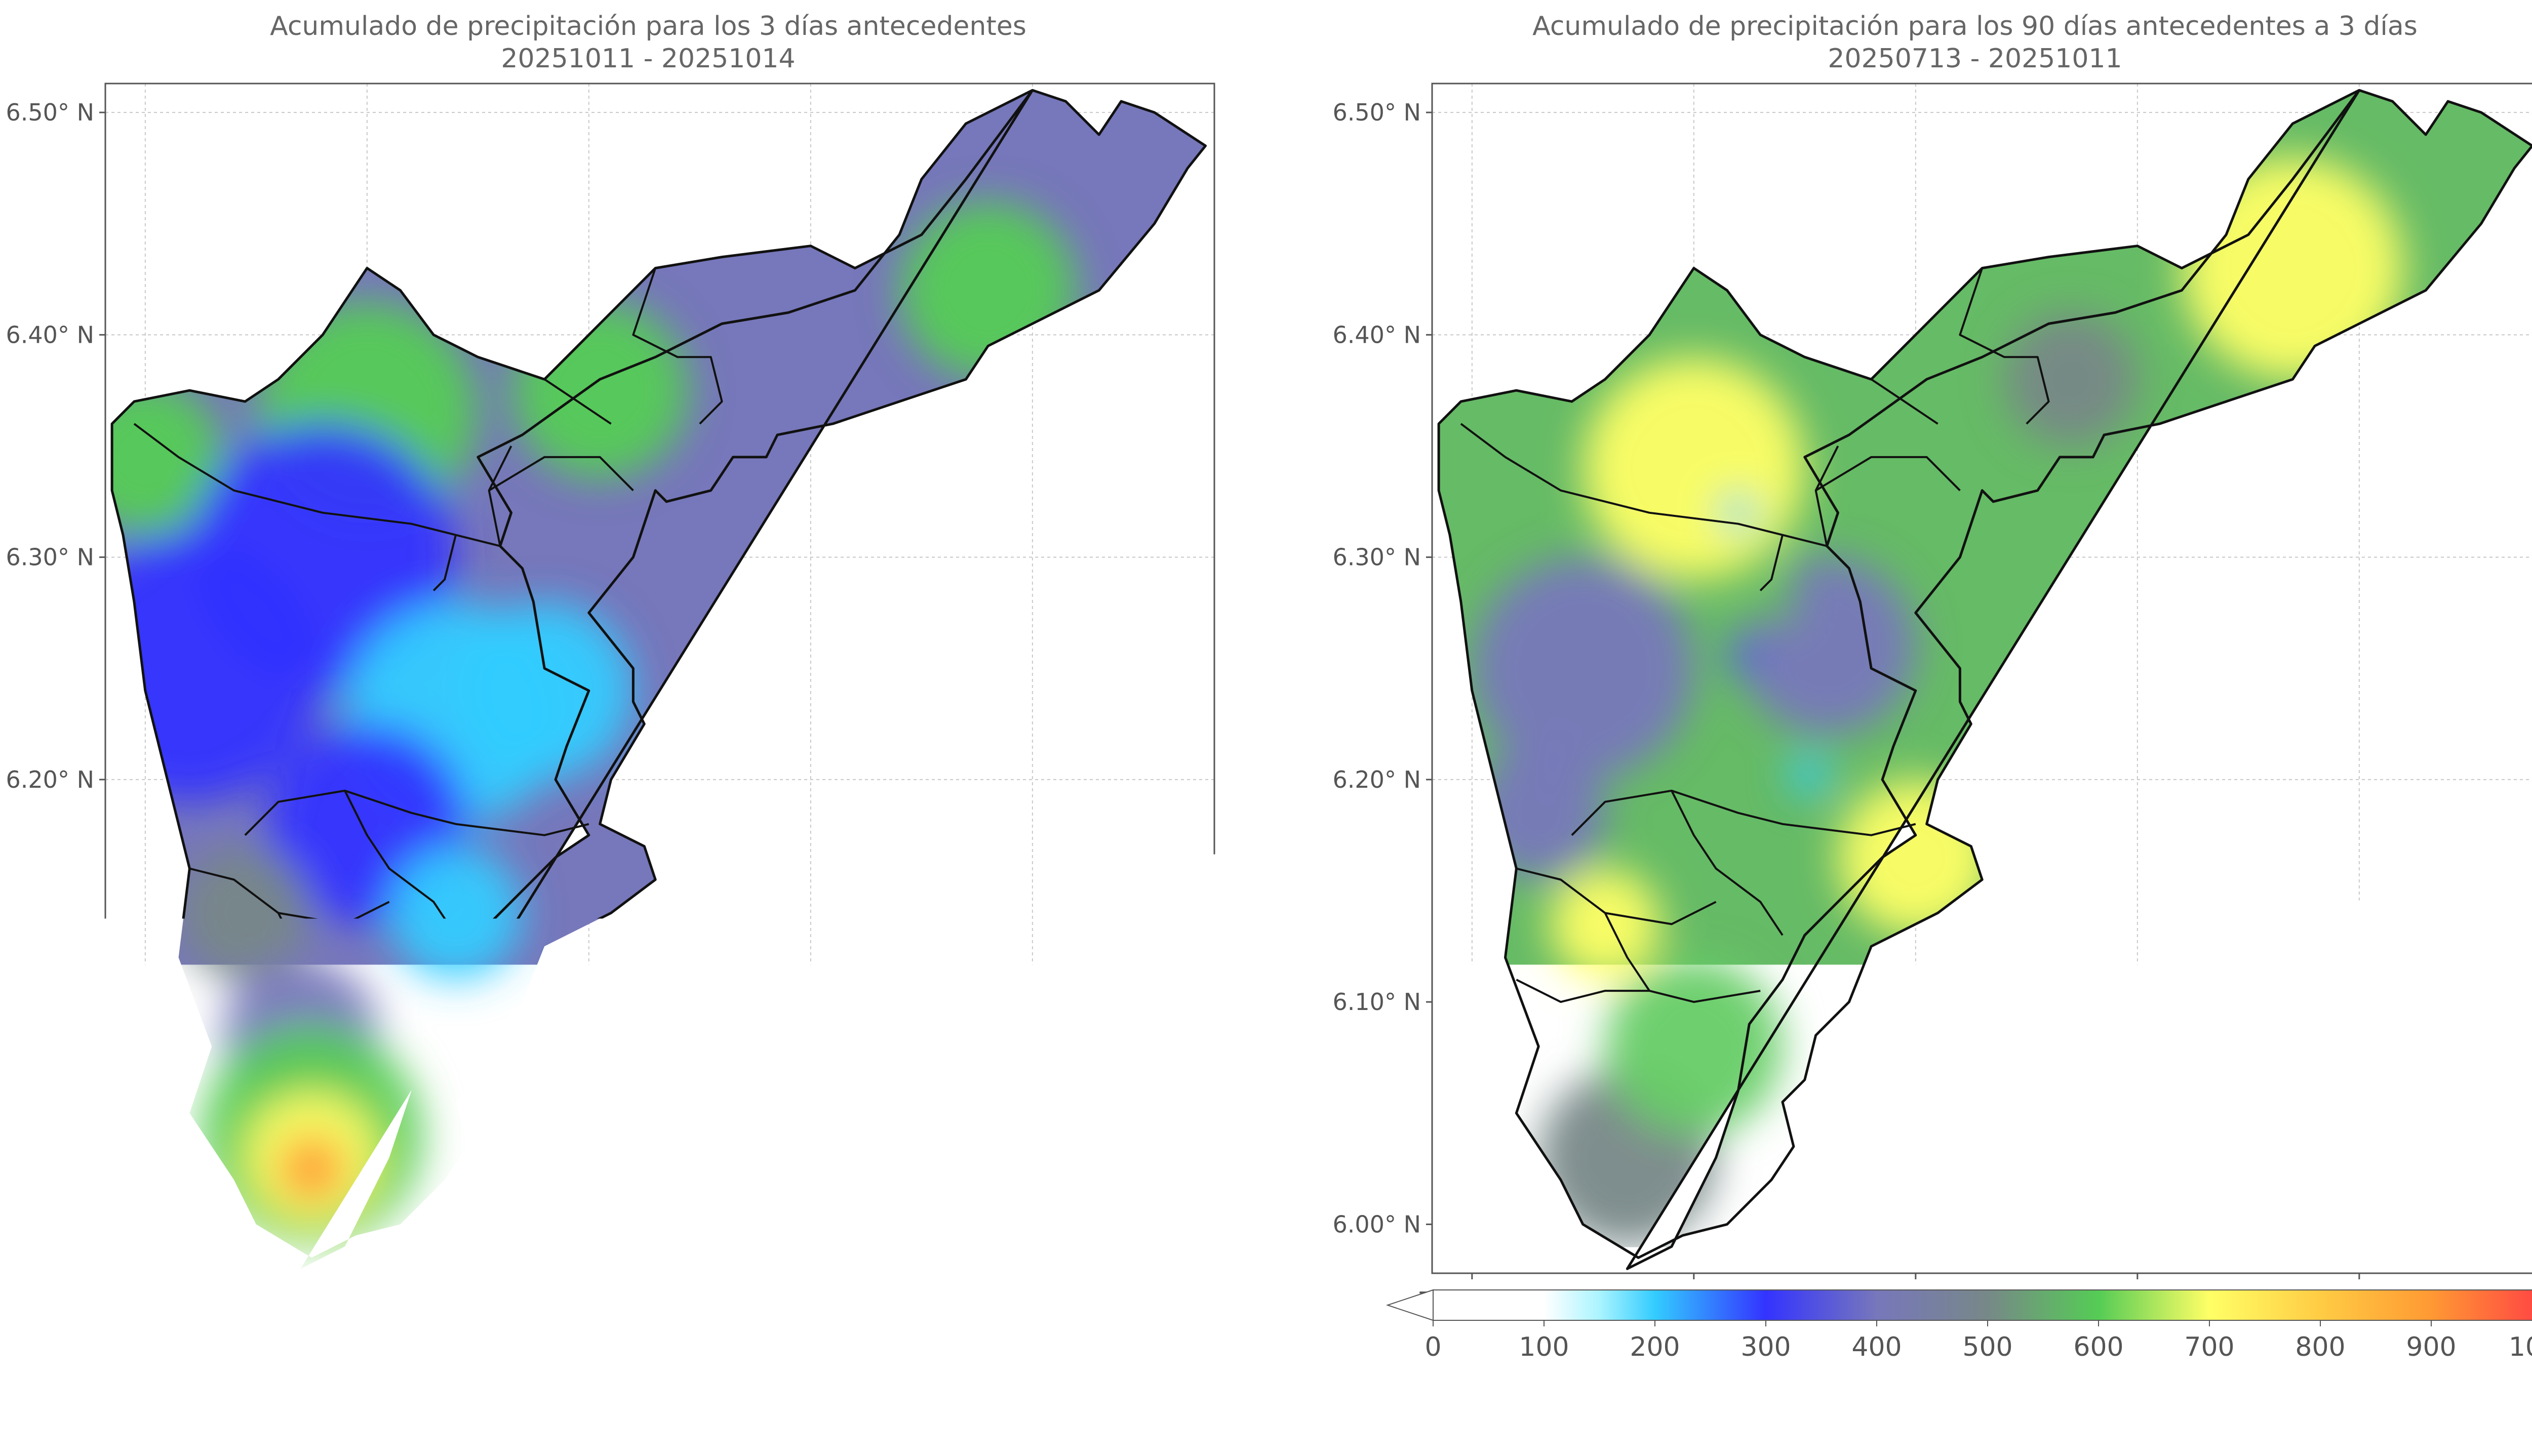 Image resolution: width=2532 pixels, height=1456 pixels. Describe the element at coordinates (2320, 1347) in the screenshot. I see `colorbar-tick-label: 800` at that location.